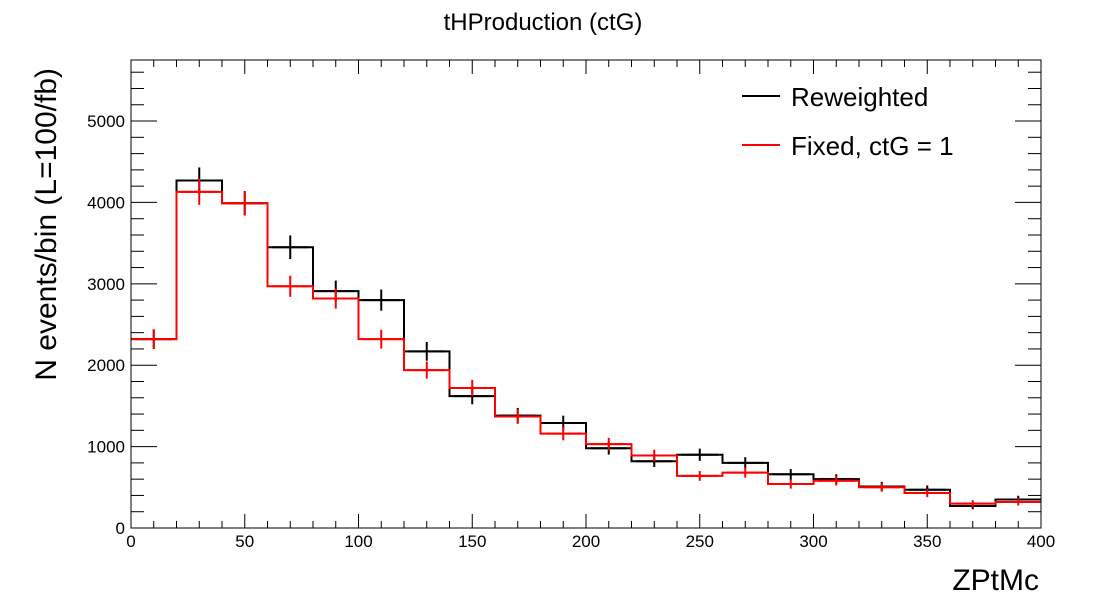 The height and width of the screenshot is (600, 1096). What do you see at coordinates (106, 447) in the screenshot?
I see `y-tick-label: 1000` at bounding box center [106, 447].